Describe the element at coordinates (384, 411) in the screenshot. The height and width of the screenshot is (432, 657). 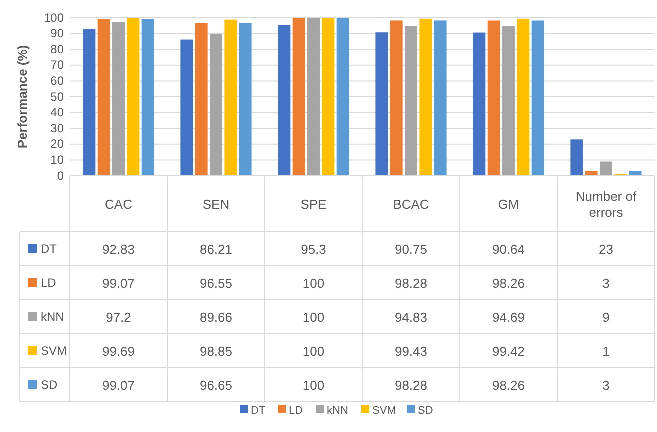
I see `text: SVM` at that location.